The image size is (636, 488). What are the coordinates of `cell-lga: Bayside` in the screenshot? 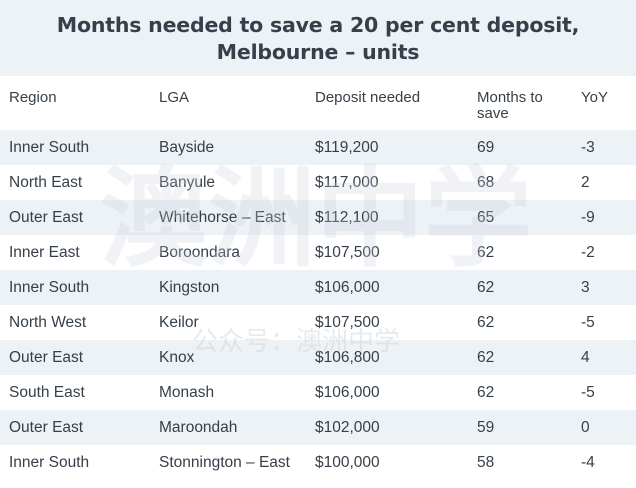 It's located at (187, 147).